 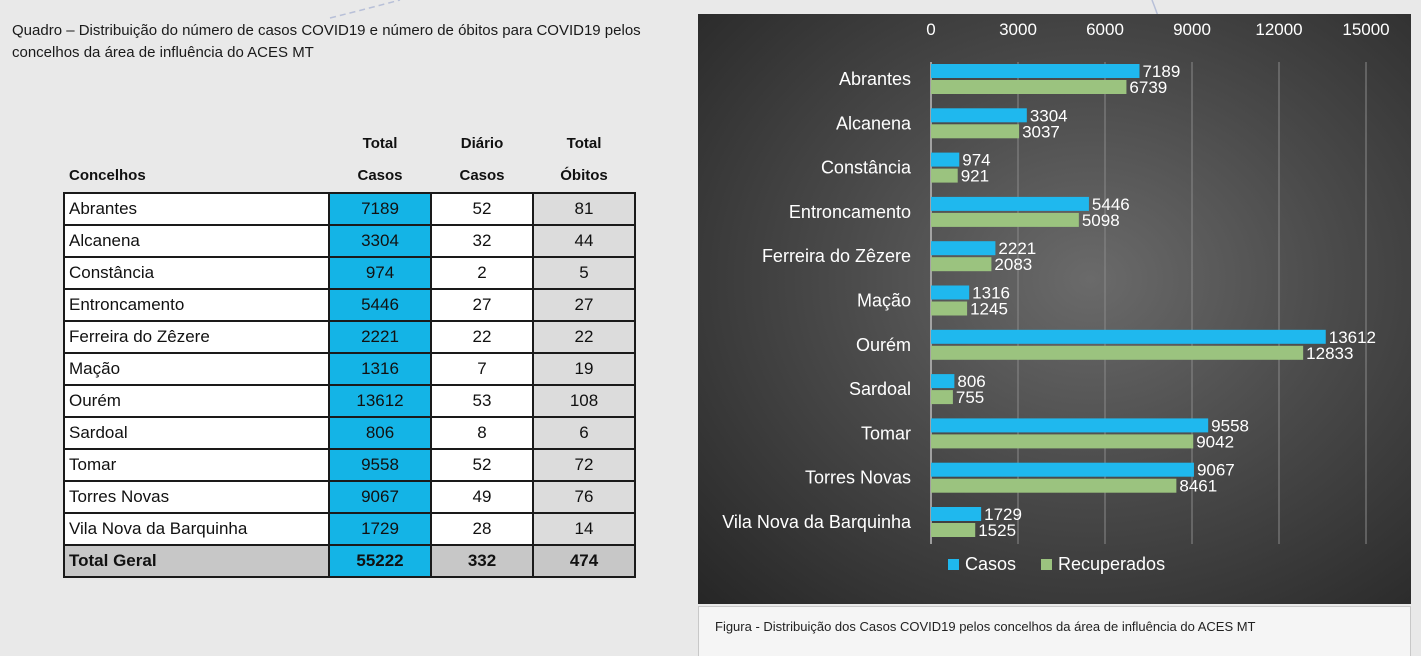 What do you see at coordinates (1148, 87) in the screenshot?
I see `data-label: 6739` at bounding box center [1148, 87].